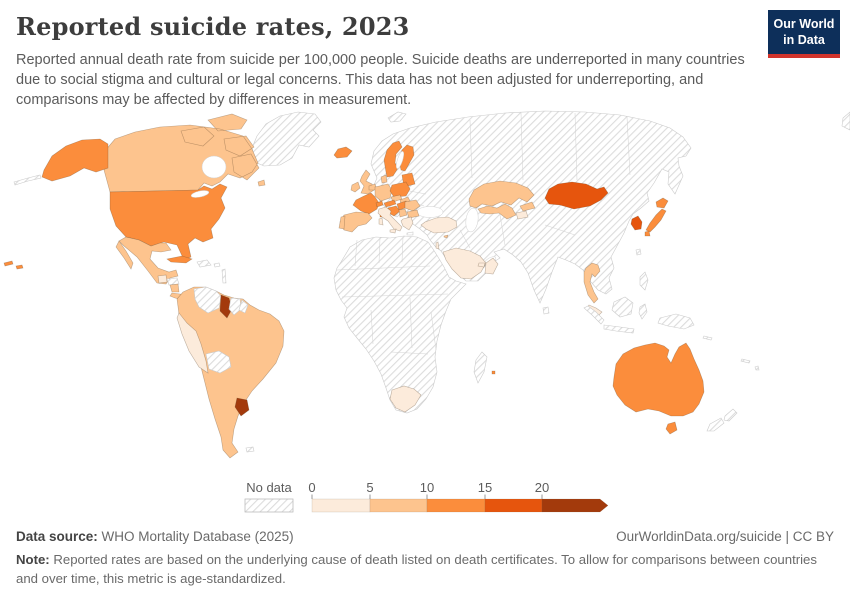  I want to click on legend-tick-5: 5, so click(369, 487).